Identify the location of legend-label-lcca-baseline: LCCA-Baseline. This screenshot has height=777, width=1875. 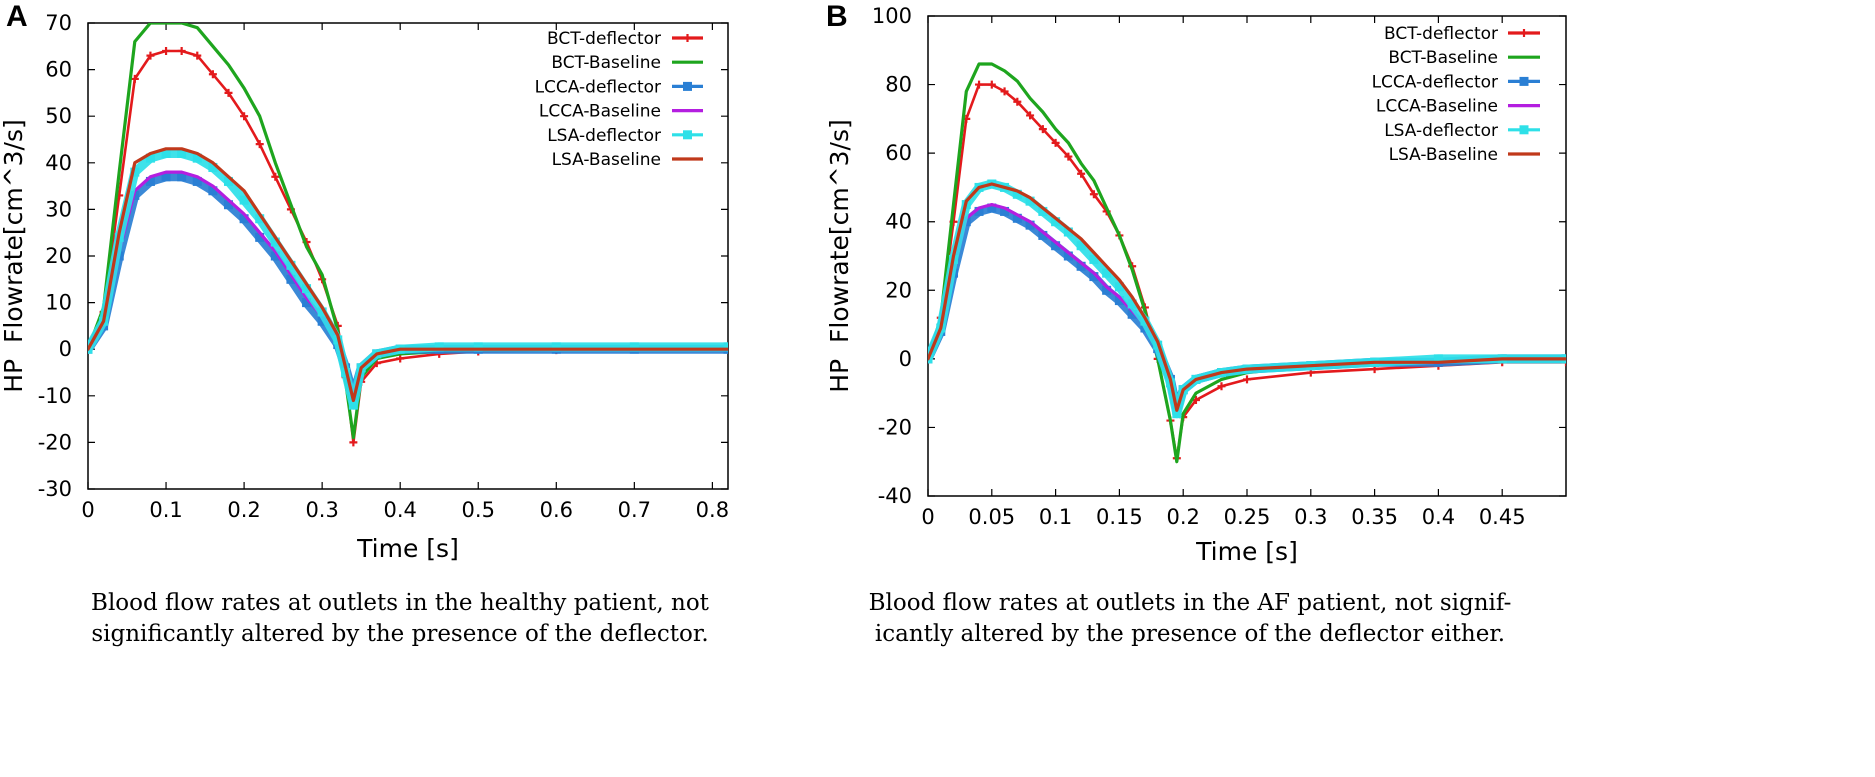
(1437, 107).